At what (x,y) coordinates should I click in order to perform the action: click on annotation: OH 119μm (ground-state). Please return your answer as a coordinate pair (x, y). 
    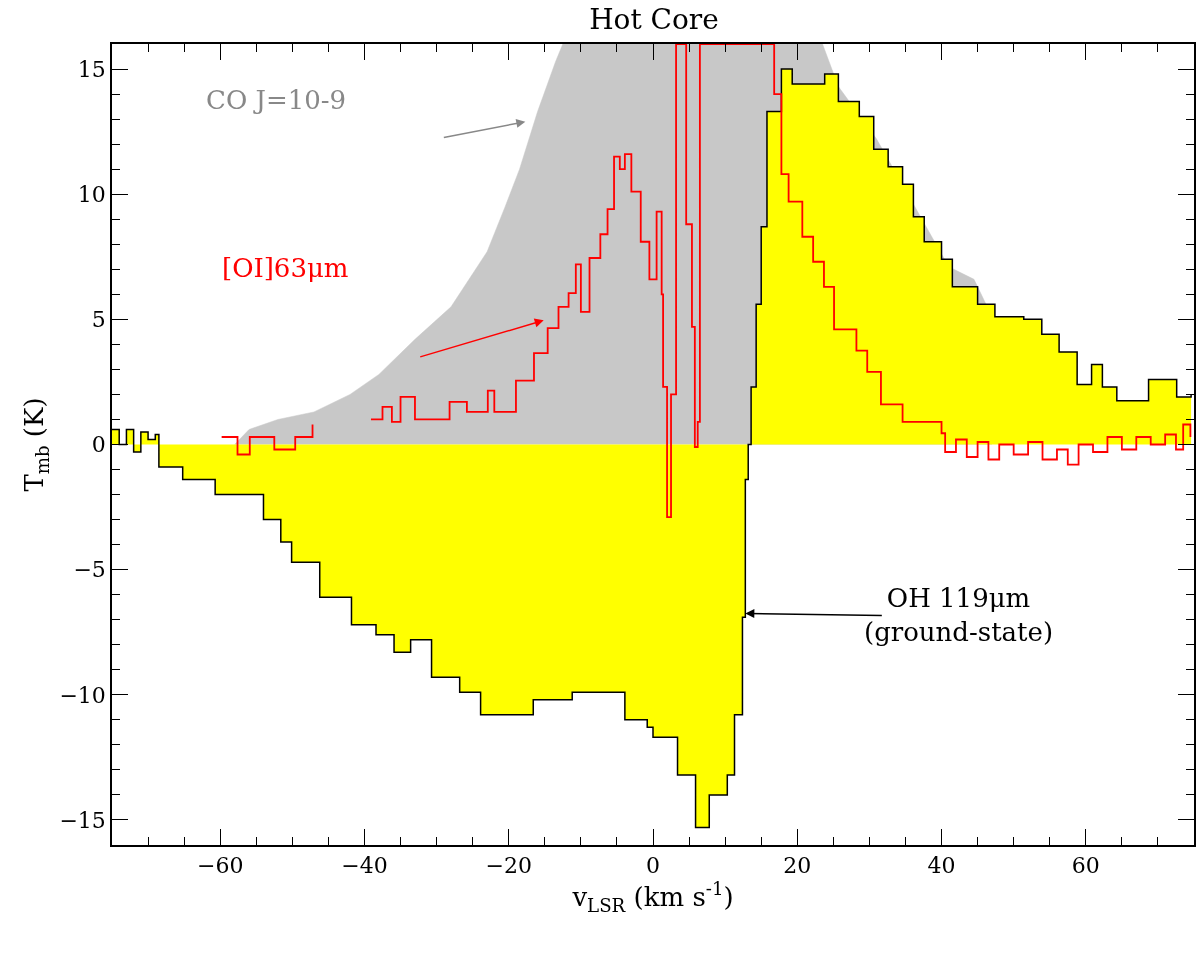
    Looking at the image, I should click on (959, 615).